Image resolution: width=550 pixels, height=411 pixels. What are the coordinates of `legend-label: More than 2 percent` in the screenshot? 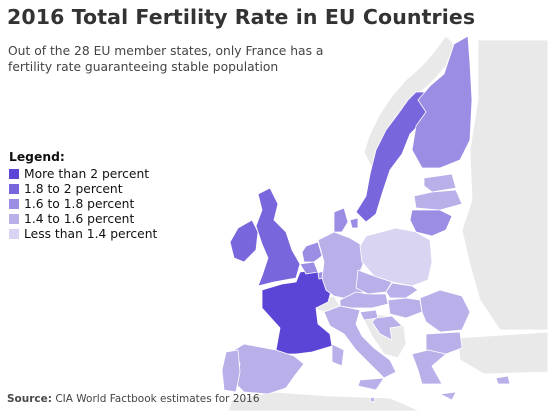 It's located at (87, 173).